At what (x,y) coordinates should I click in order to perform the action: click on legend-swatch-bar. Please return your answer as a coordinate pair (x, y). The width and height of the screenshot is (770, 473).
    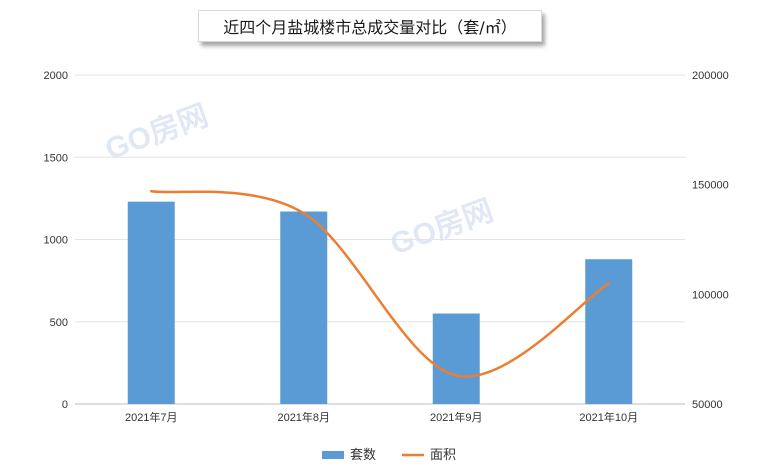
    Looking at the image, I should click on (333, 455).